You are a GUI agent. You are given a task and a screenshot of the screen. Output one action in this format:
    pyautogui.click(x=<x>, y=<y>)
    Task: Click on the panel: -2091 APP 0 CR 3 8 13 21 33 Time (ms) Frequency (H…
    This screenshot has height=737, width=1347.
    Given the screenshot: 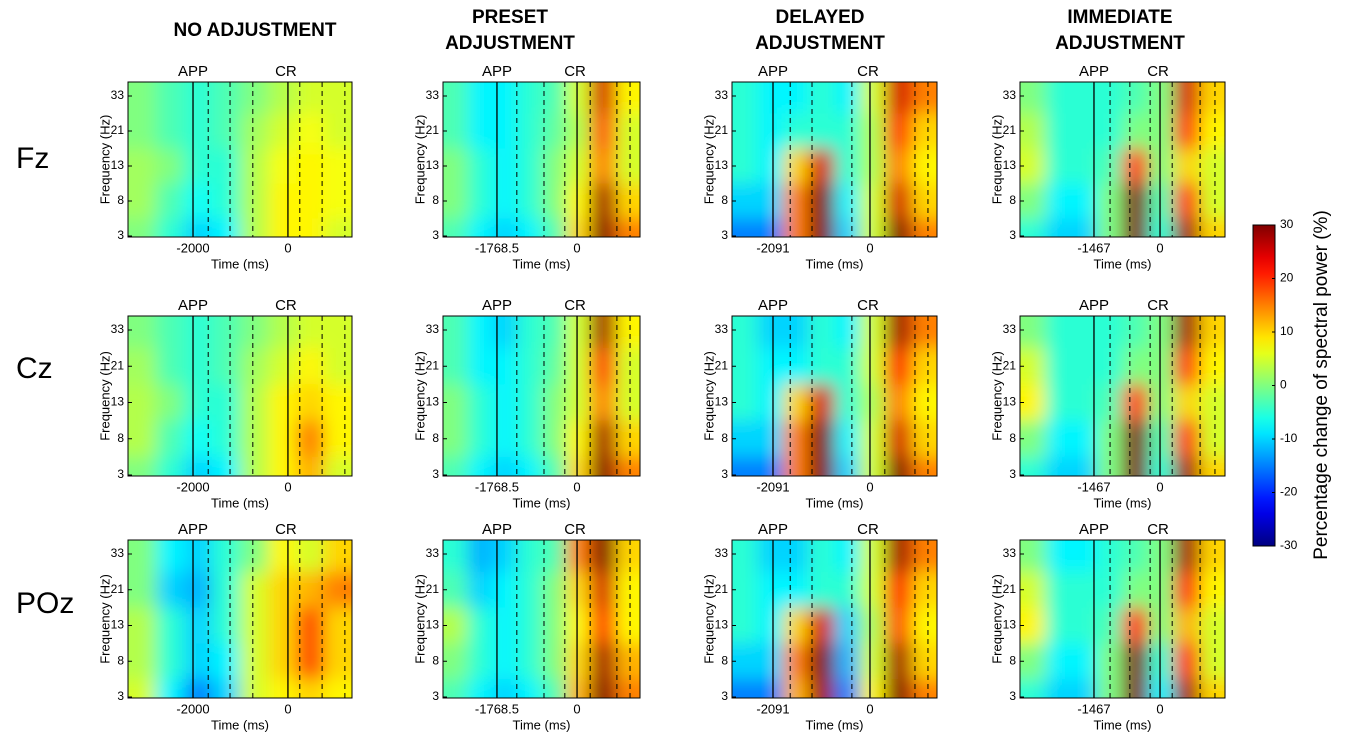 What is the action you would take?
    pyautogui.click(x=819, y=167)
    